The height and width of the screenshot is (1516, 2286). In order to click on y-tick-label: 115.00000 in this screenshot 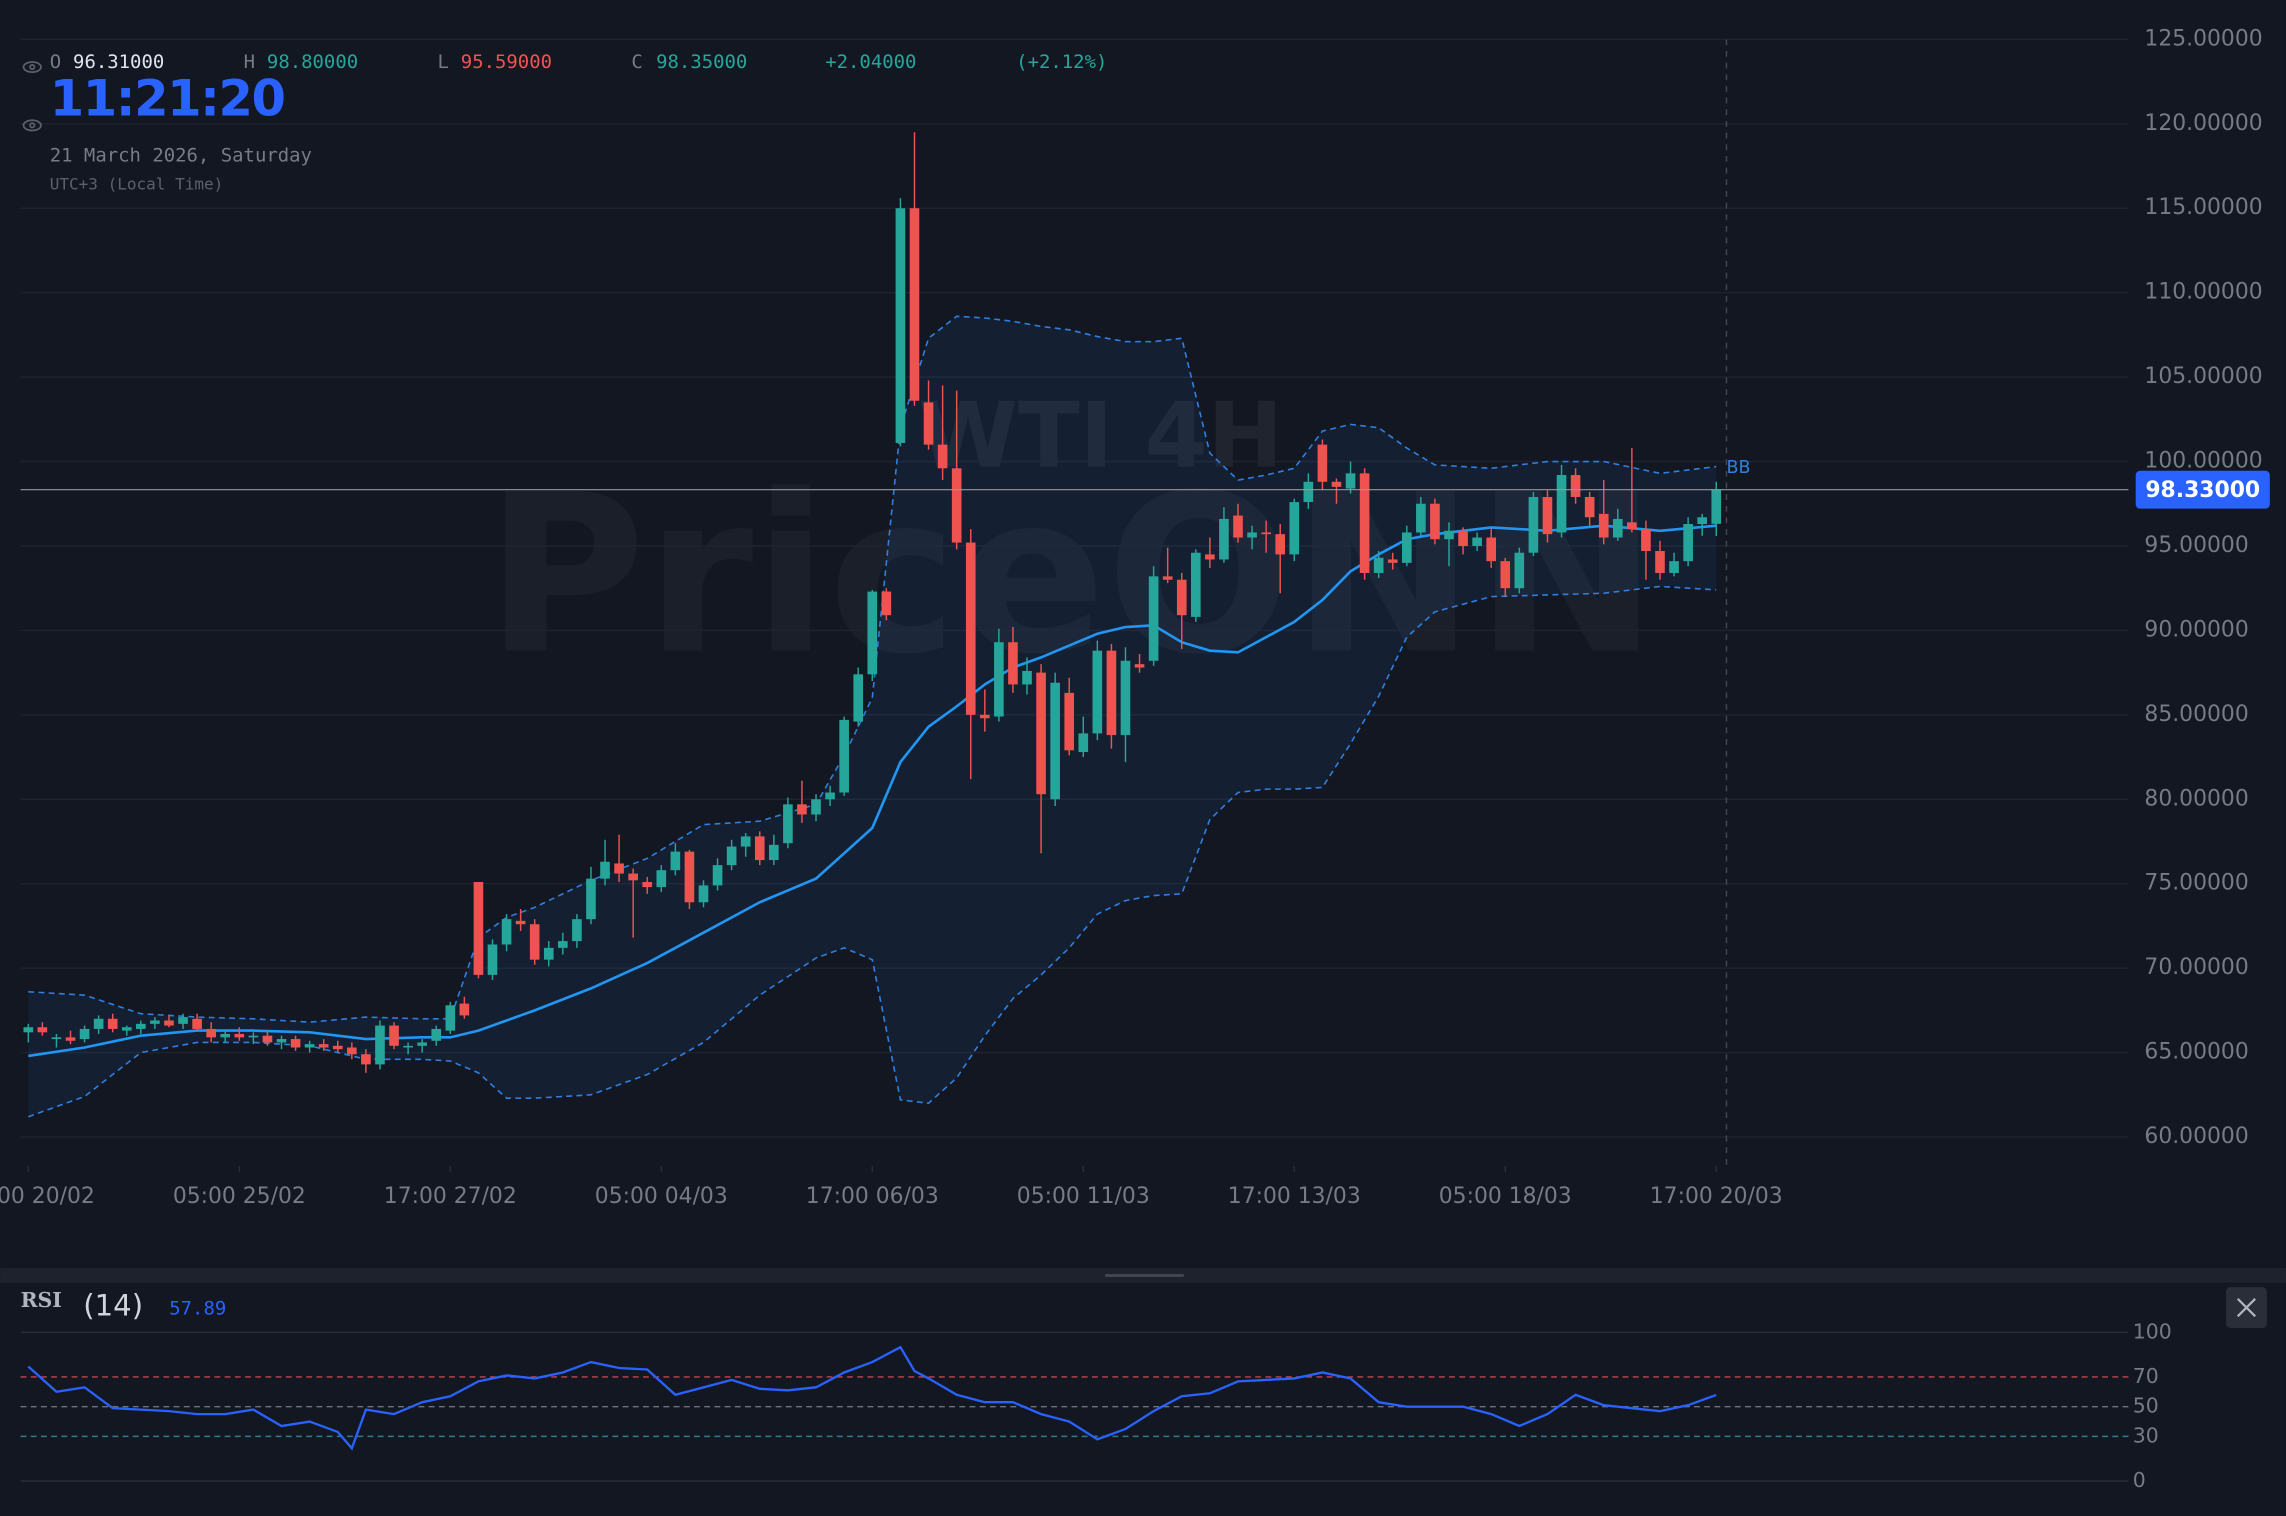, I will do `click(2203, 207)`.